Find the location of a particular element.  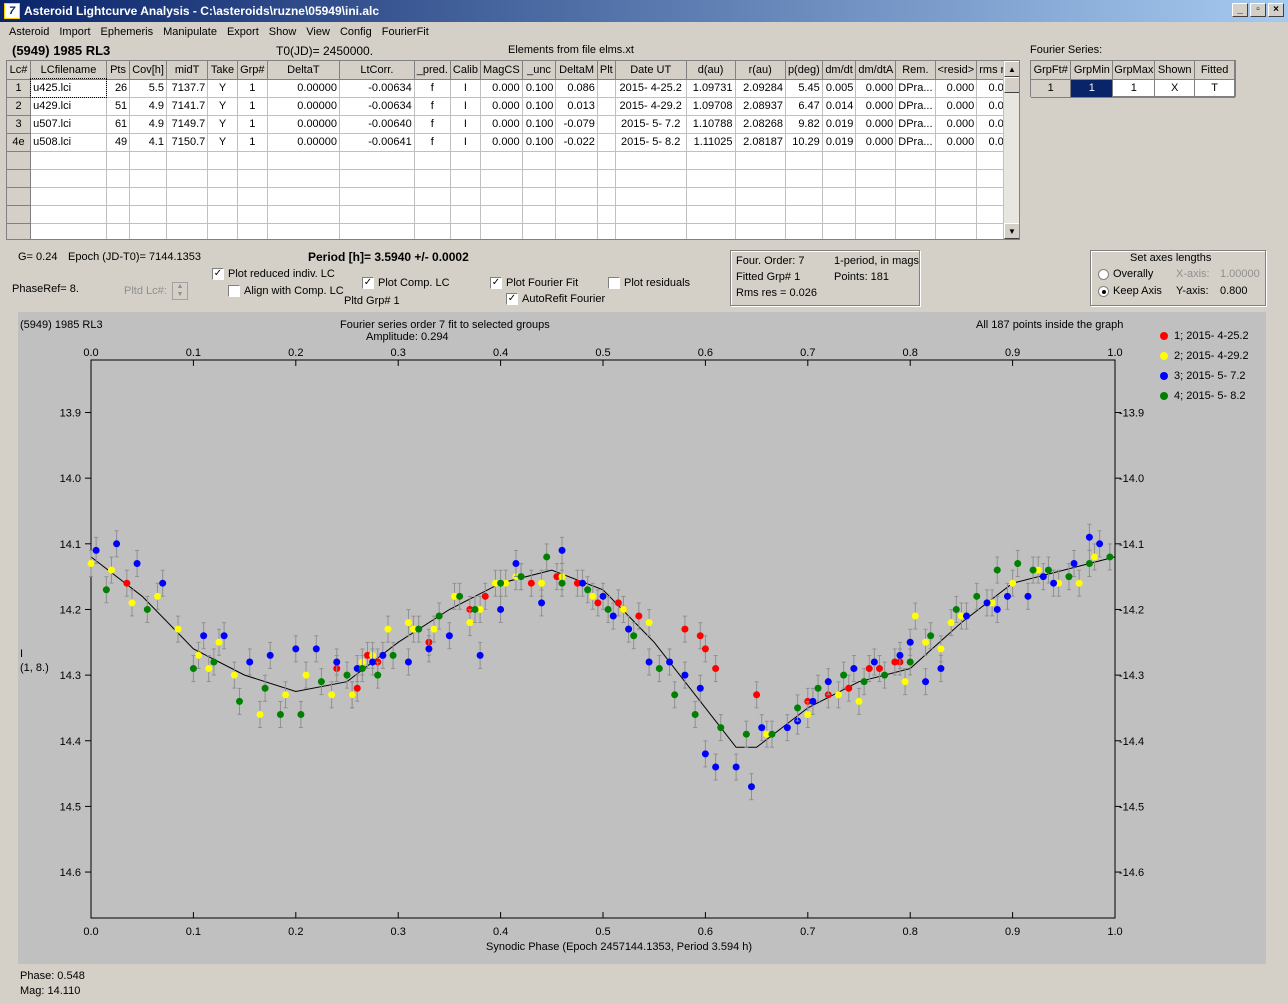

menu-fourierfit: FourierFit is located at coordinates (405, 31).